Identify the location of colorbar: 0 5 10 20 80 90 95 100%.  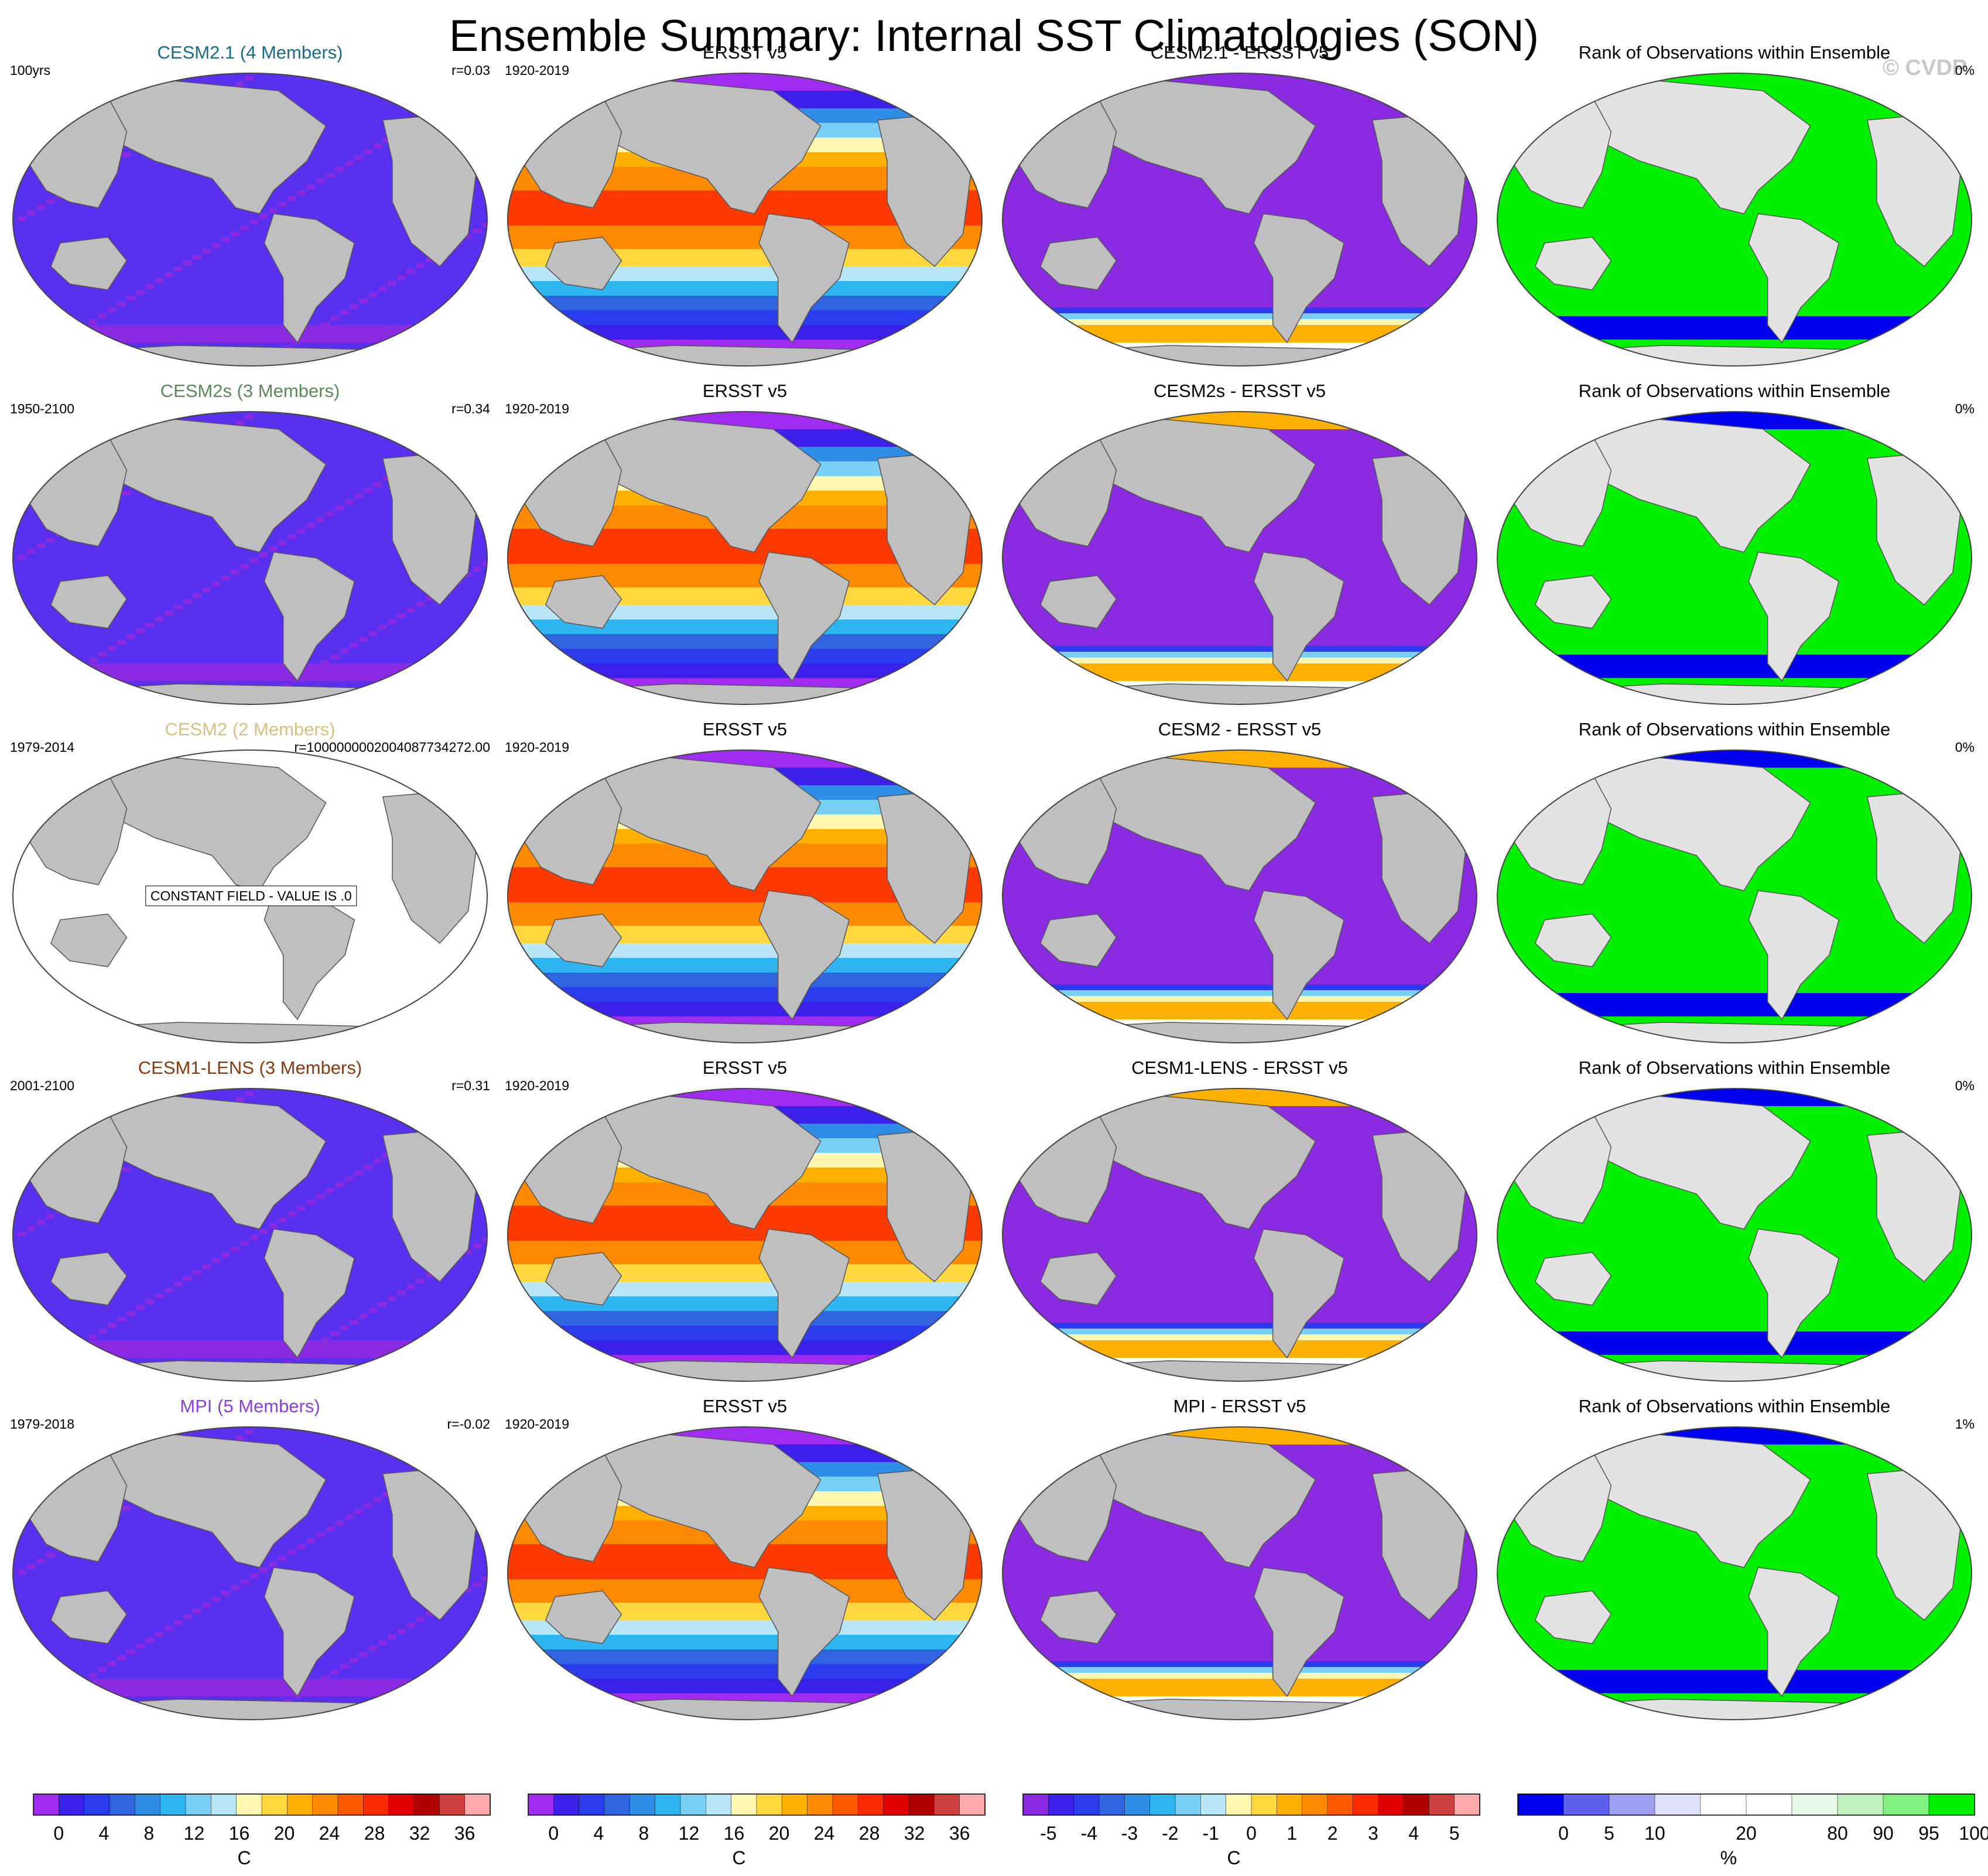
(1753, 1830).